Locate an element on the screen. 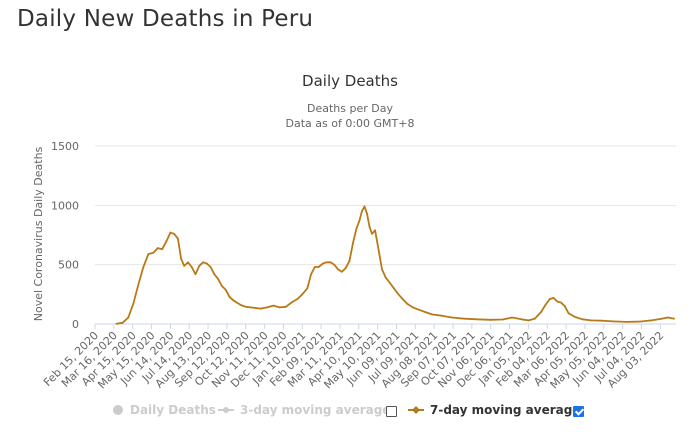  chart-subtitle-line-2: Data as of 0:00 GMT+8 is located at coordinates (350, 123).